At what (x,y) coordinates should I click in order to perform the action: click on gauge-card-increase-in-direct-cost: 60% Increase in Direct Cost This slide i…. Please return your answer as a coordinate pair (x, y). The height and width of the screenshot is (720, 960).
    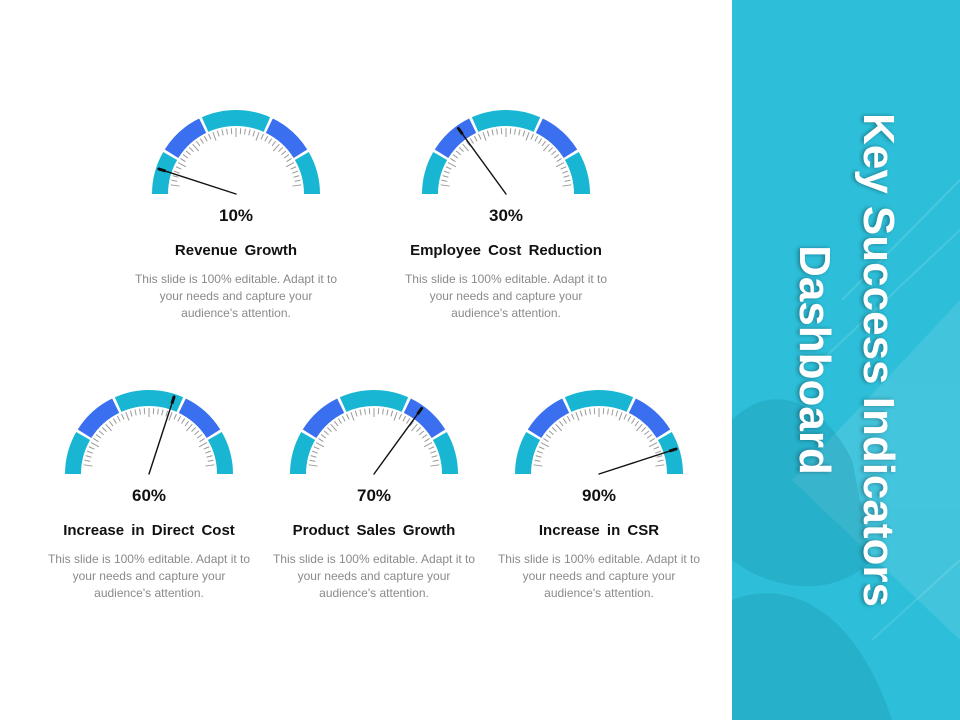
    Looking at the image, I should click on (149, 495).